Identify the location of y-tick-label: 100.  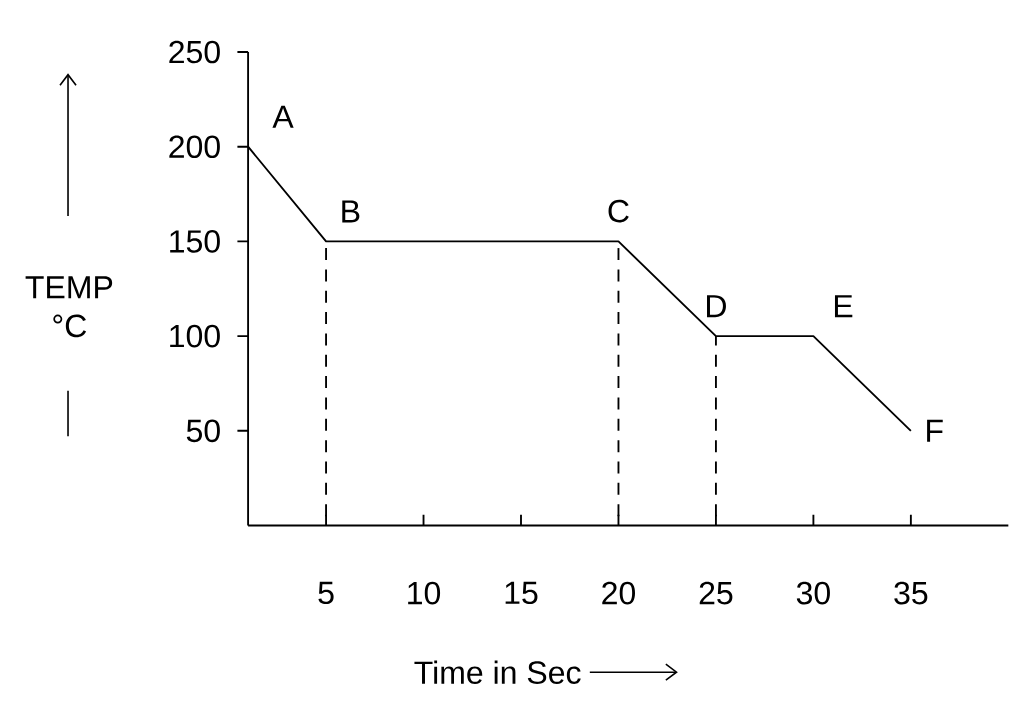
(195, 336).